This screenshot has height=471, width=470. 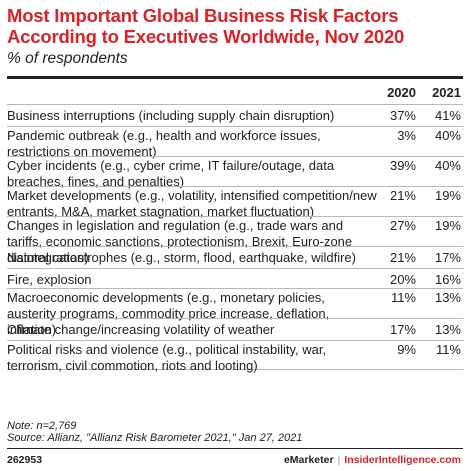 I want to click on note-text: Note: n=2,769, so click(x=42, y=426).